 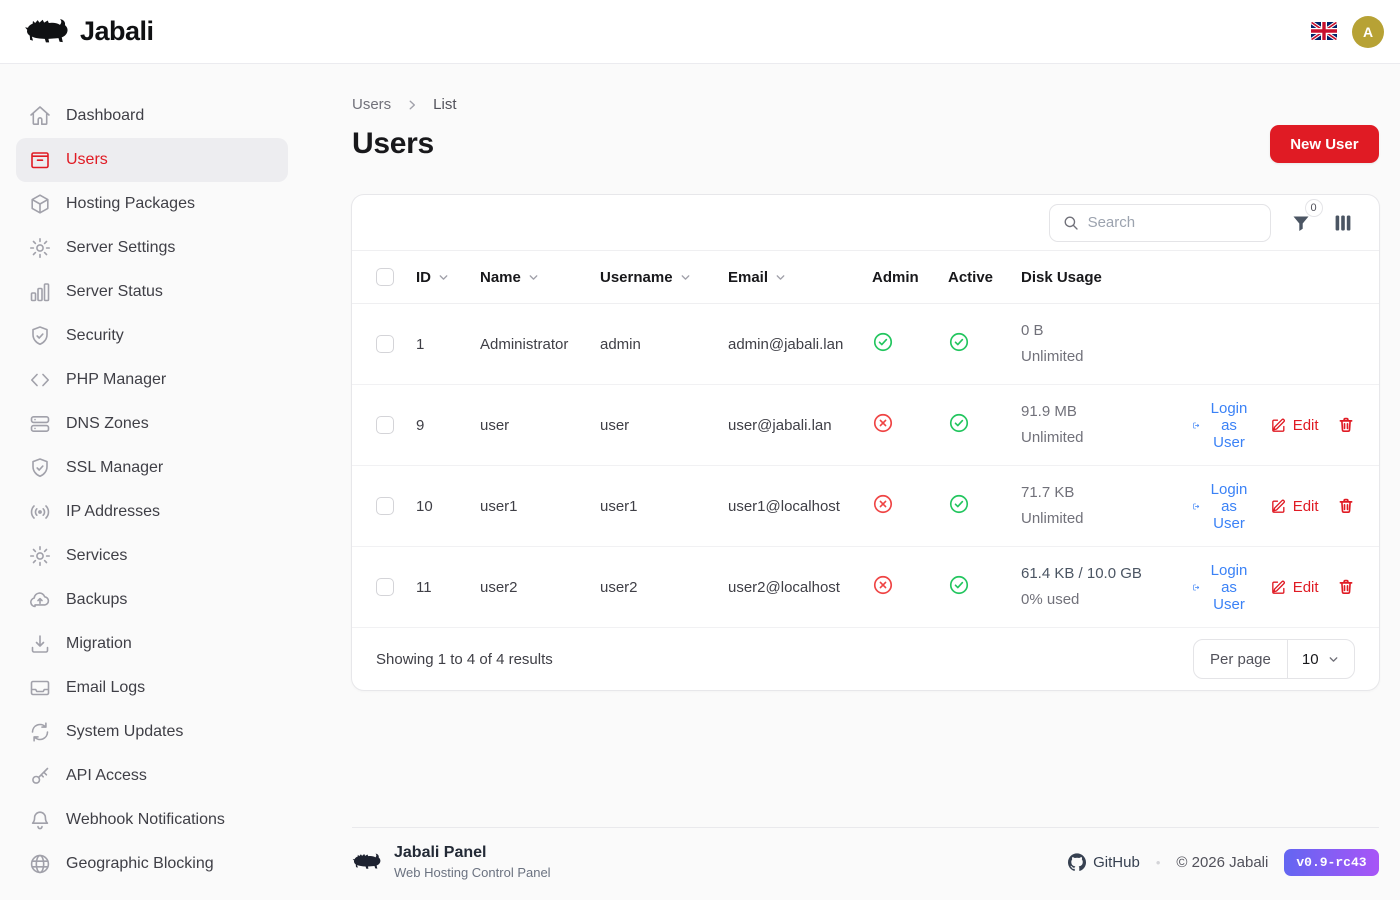 What do you see at coordinates (1172, 222) in the screenshot?
I see `search-input` at bounding box center [1172, 222].